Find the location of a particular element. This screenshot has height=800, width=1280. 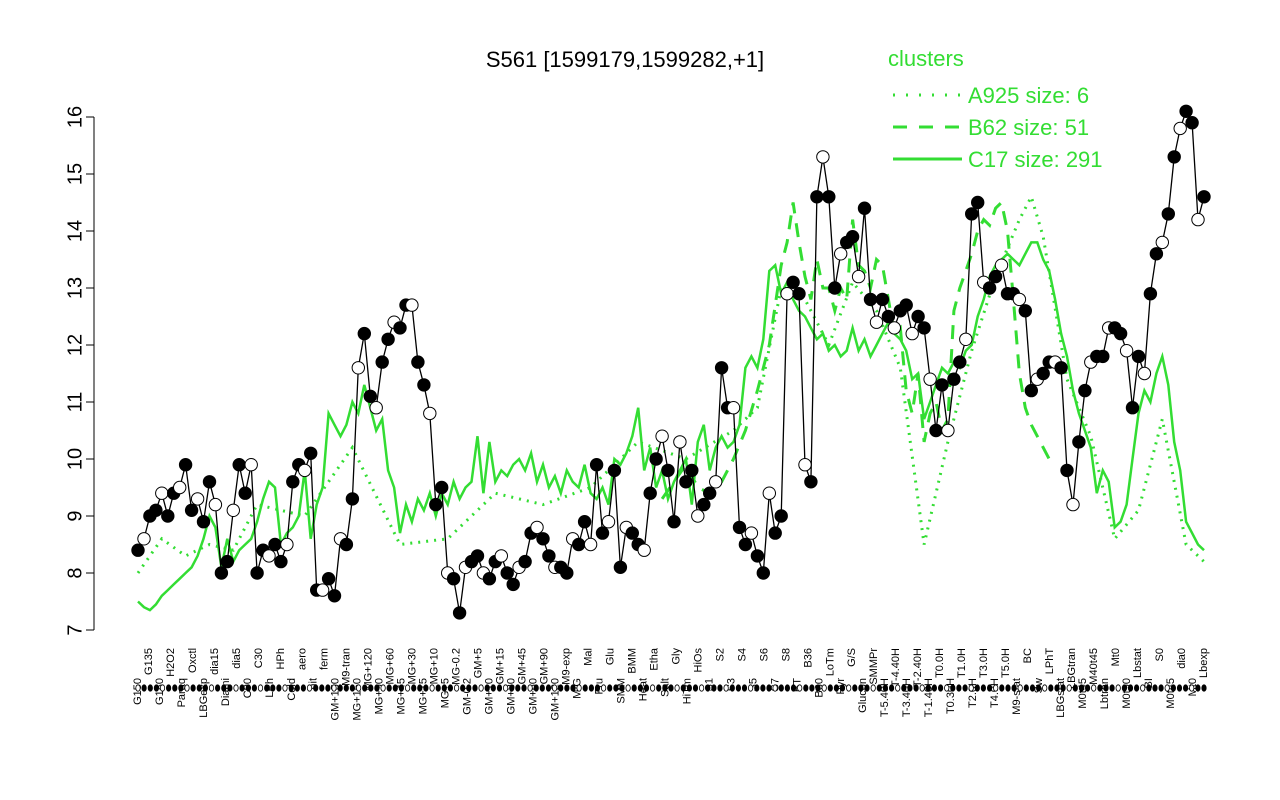

x-tick-label: Gly is located at coordinates (676, 656).